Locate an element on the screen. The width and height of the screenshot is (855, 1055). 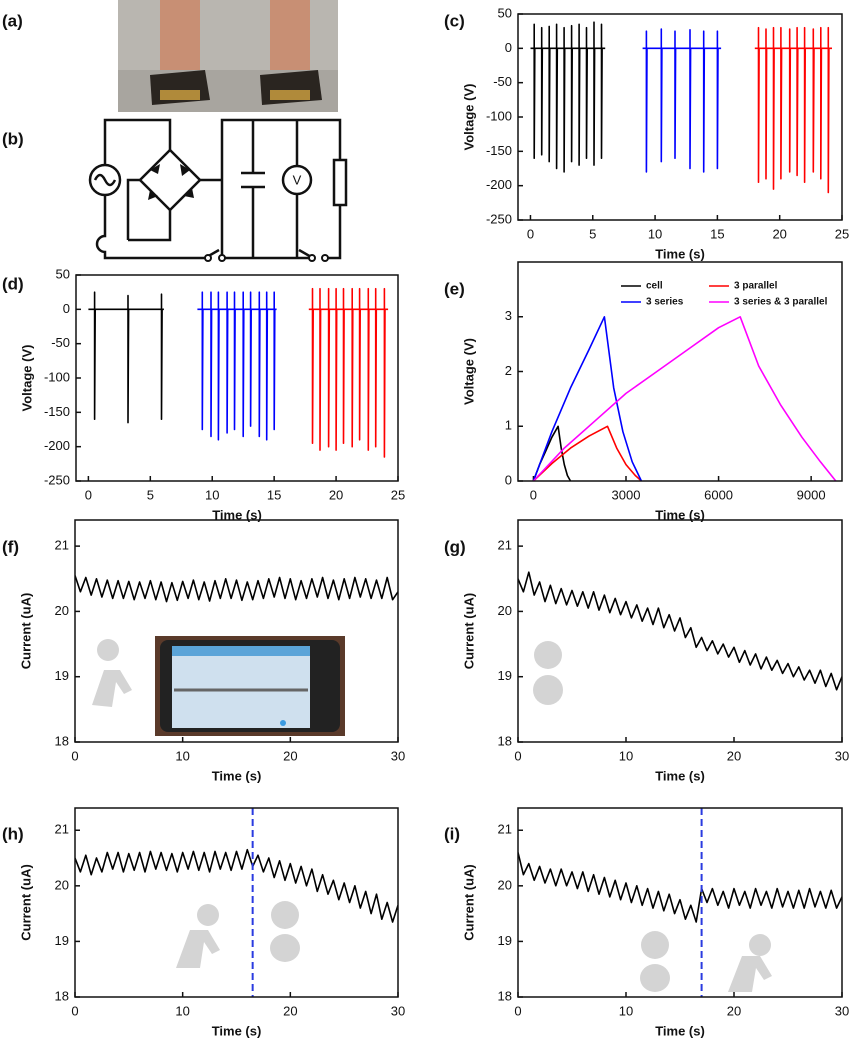
photo is located at coordinates (228, 56).